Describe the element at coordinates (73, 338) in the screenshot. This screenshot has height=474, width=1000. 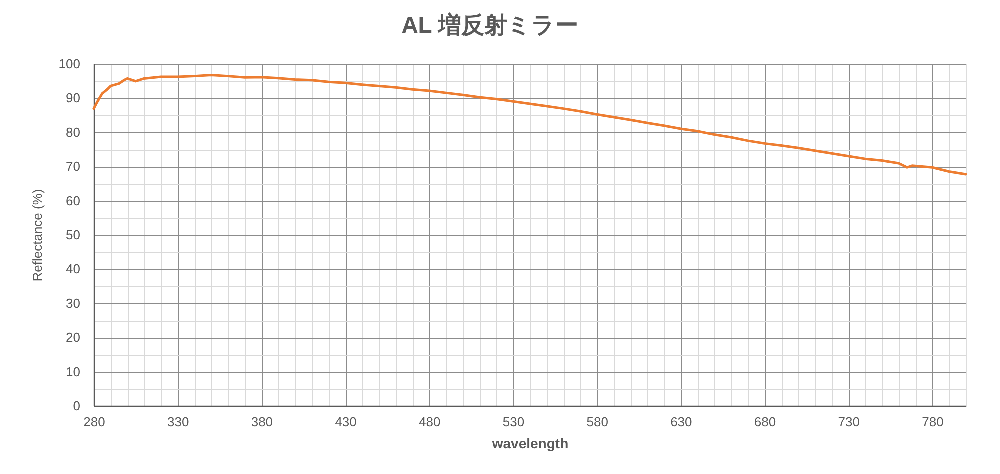
I see `y-tick-label: 20` at that location.